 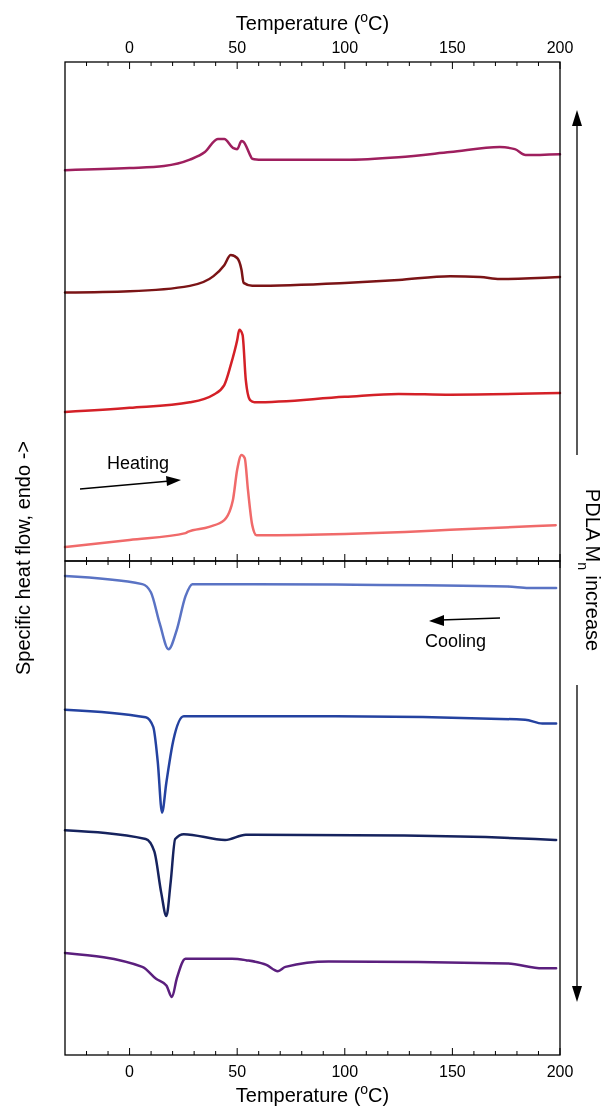 I want to click on y-axis-title: Specific heat flow, endo ->, so click(x=23, y=558).